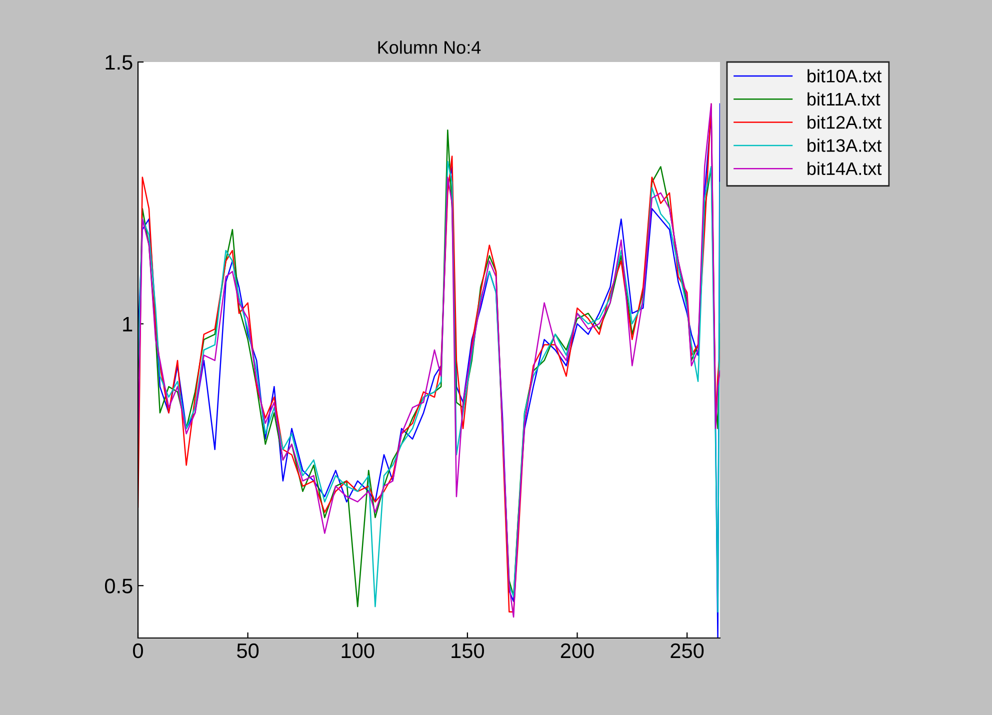 The width and height of the screenshot is (992, 715). Describe the element at coordinates (845, 145) in the screenshot. I see `legend-label: bit13A.txt` at that location.